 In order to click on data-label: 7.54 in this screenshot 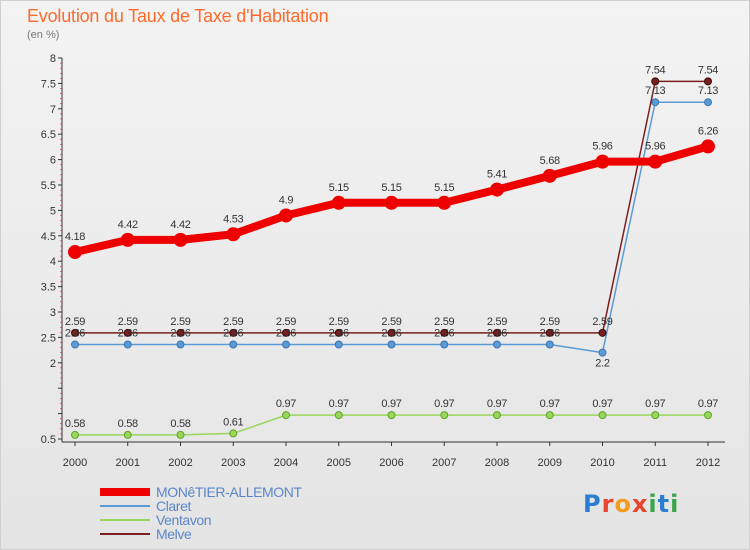, I will do `click(708, 70)`.